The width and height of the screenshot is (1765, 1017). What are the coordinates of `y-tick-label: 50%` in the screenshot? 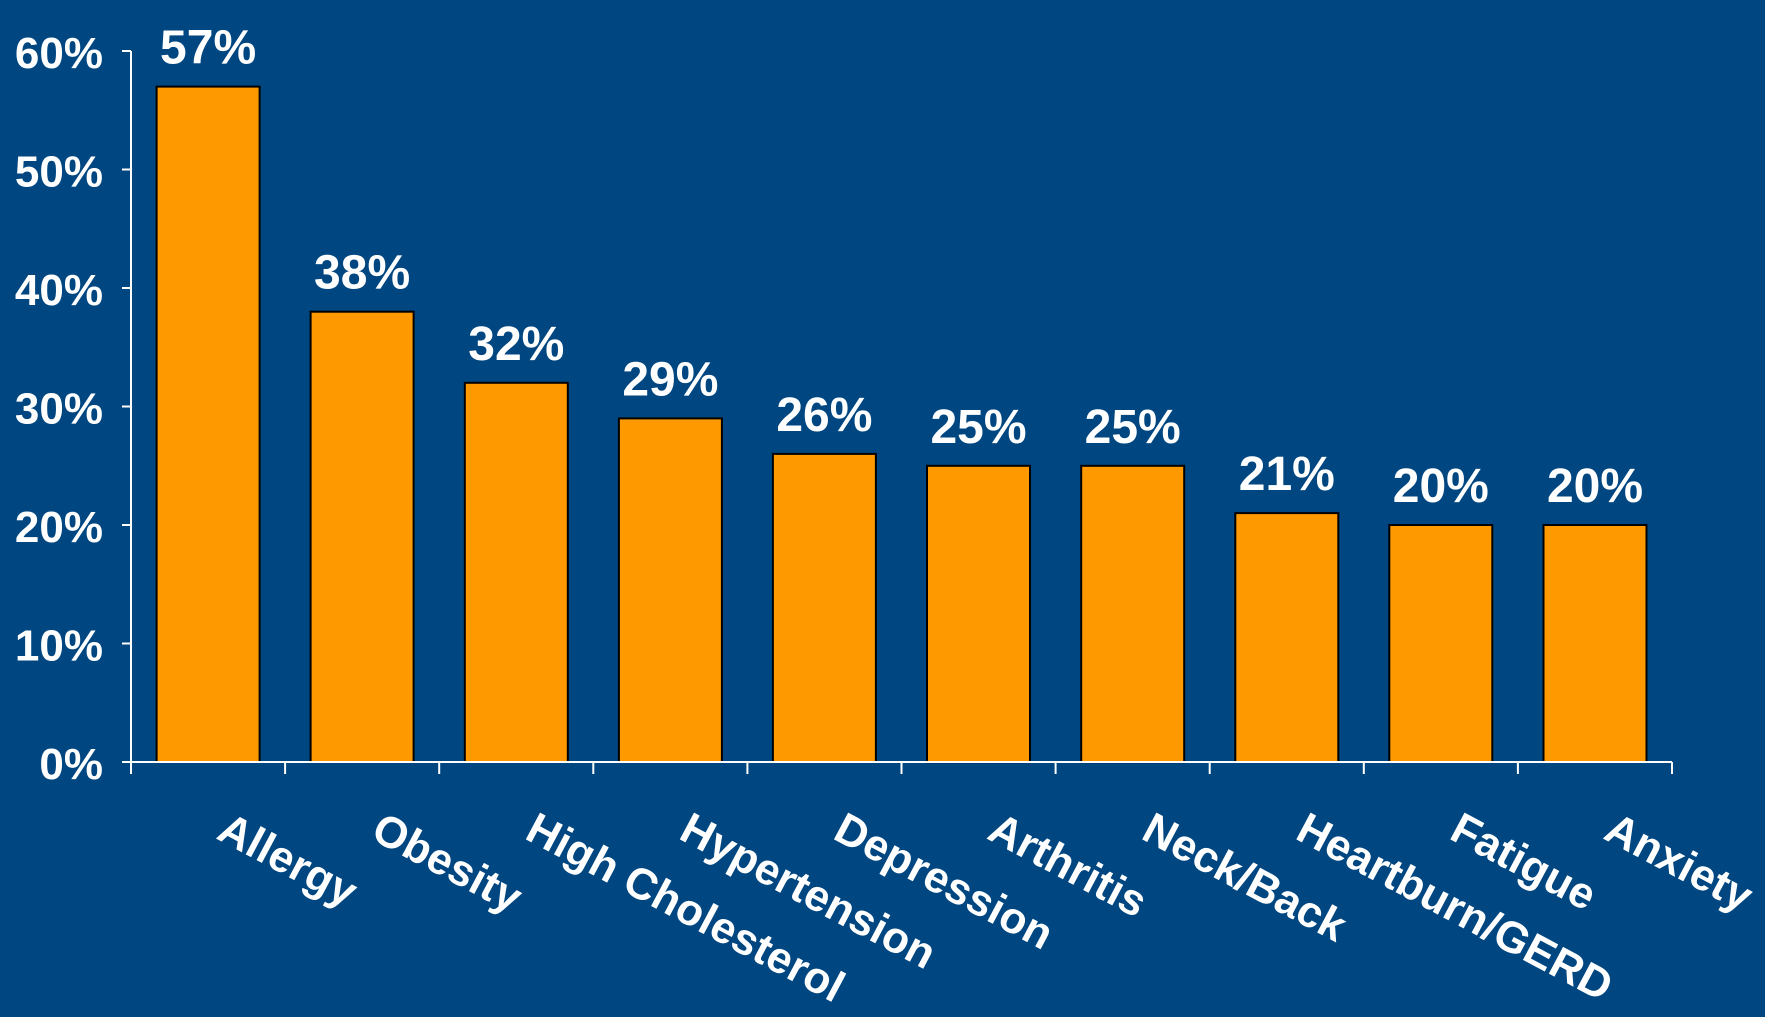 It's located at (59, 172).